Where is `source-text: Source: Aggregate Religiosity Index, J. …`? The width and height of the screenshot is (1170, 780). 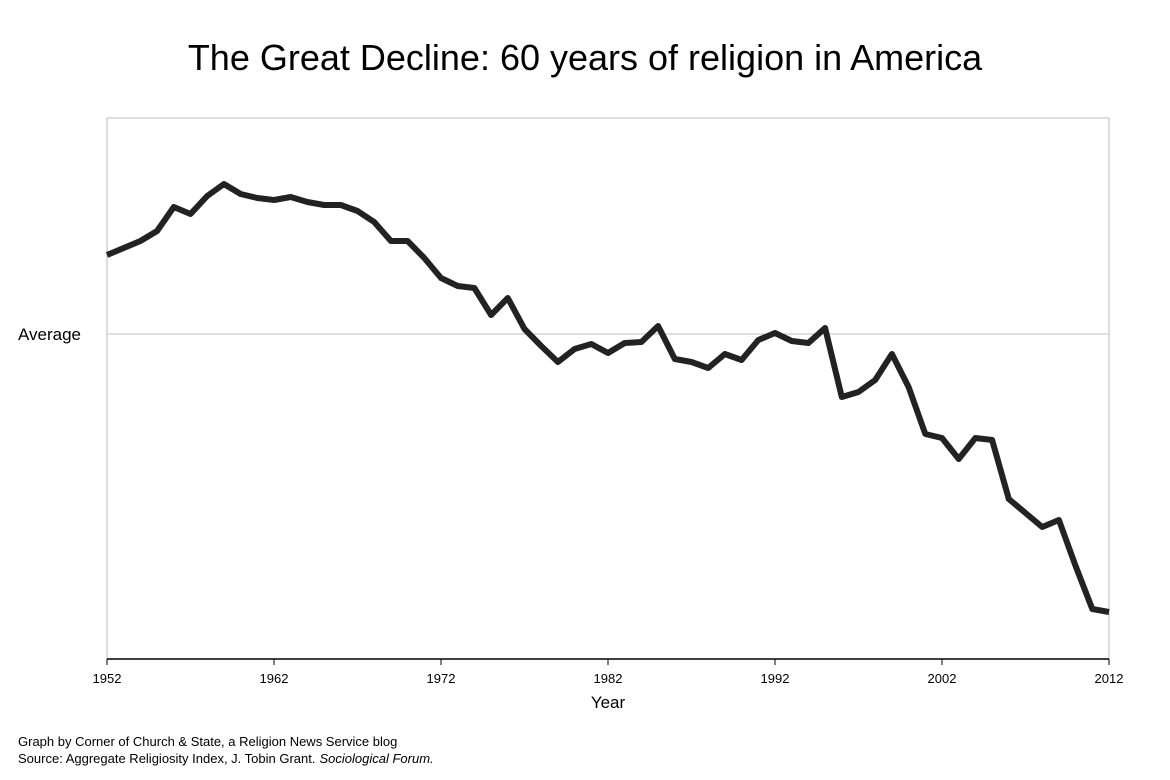
source-text: Source: Aggregate Religiosity Index, J. … is located at coordinates (166, 758).